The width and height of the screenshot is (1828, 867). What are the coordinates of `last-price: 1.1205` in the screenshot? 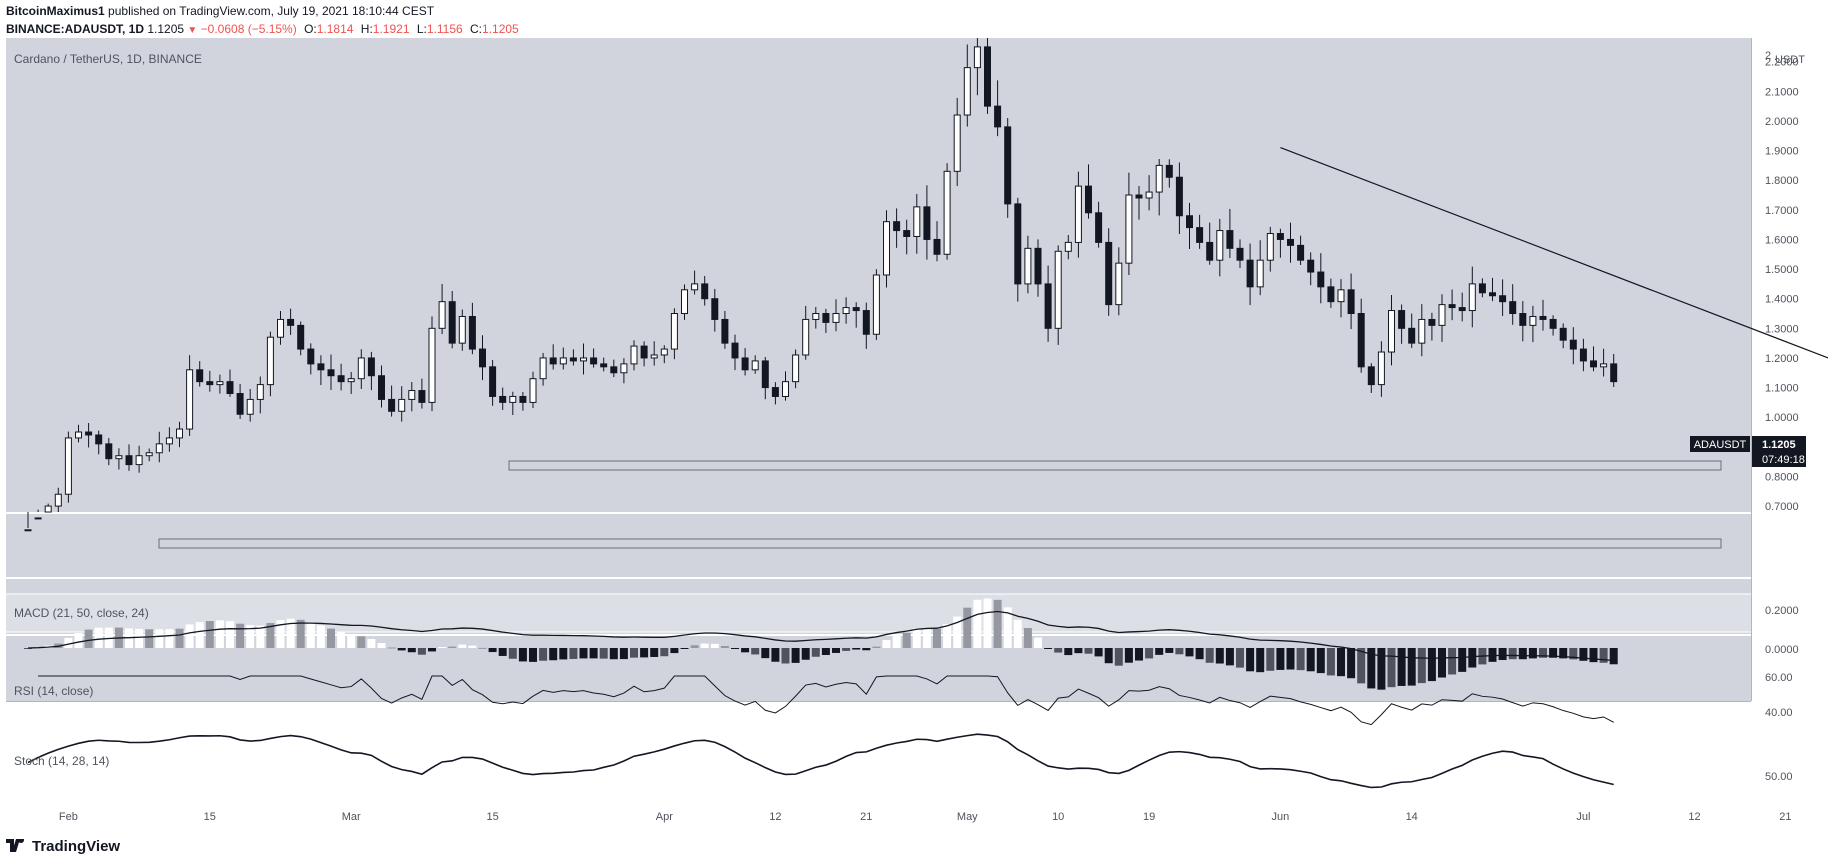 It's located at (166, 29).